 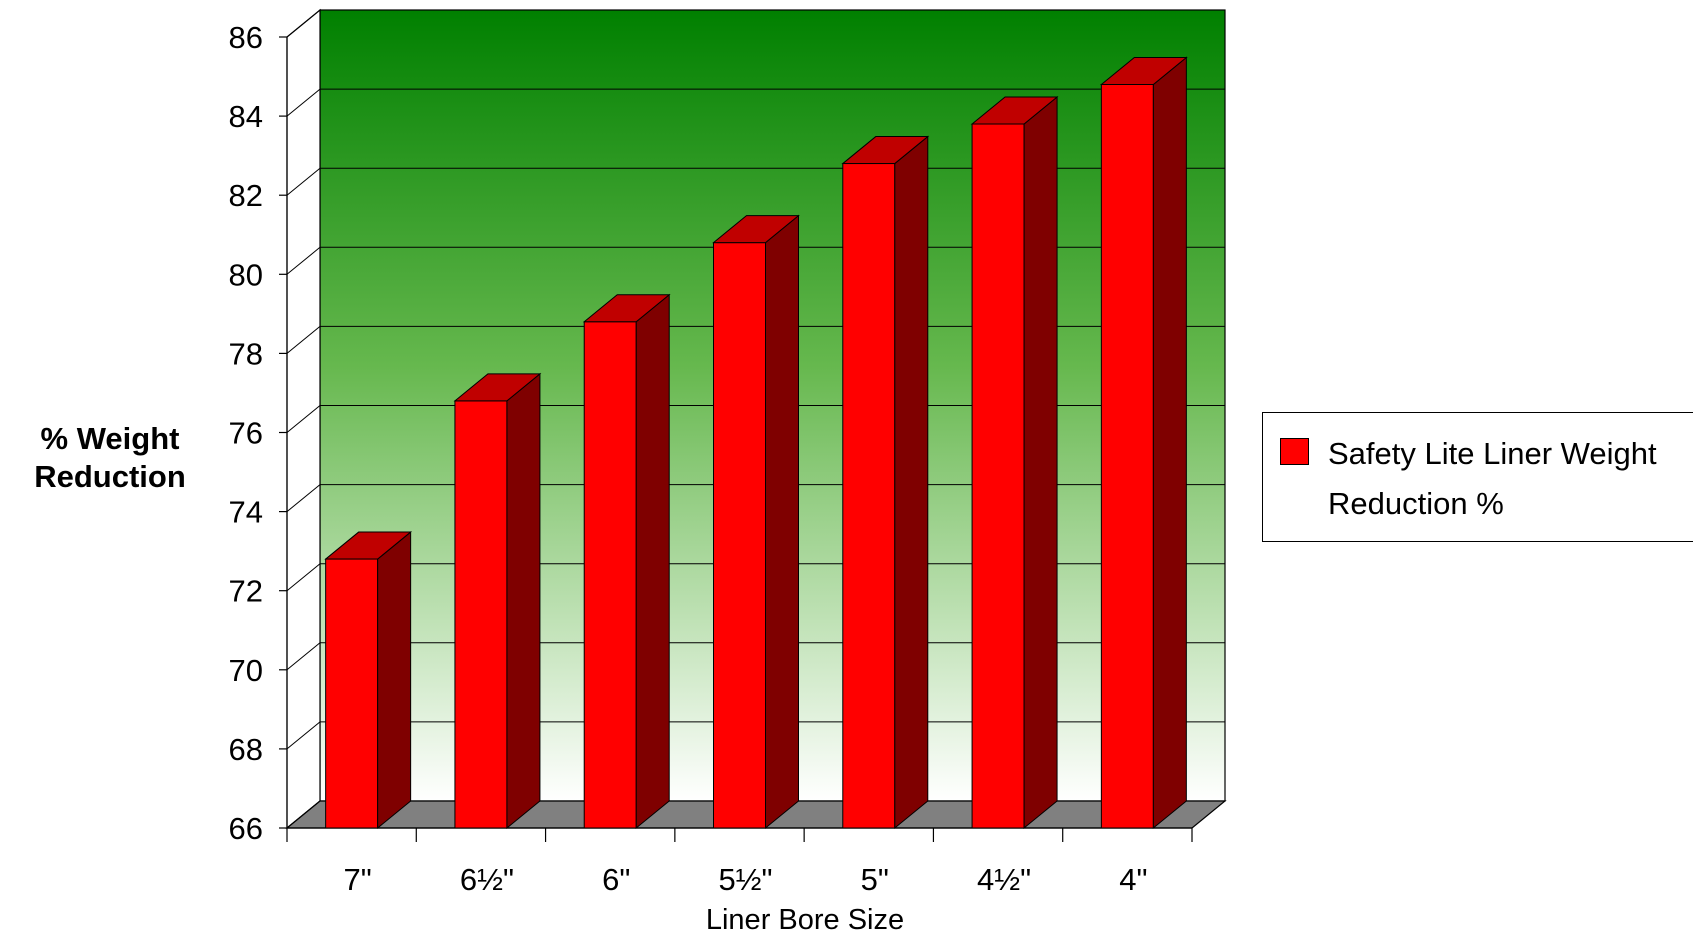 What do you see at coordinates (246, 749) in the screenshot?
I see `y-tick-label: 68` at bounding box center [246, 749].